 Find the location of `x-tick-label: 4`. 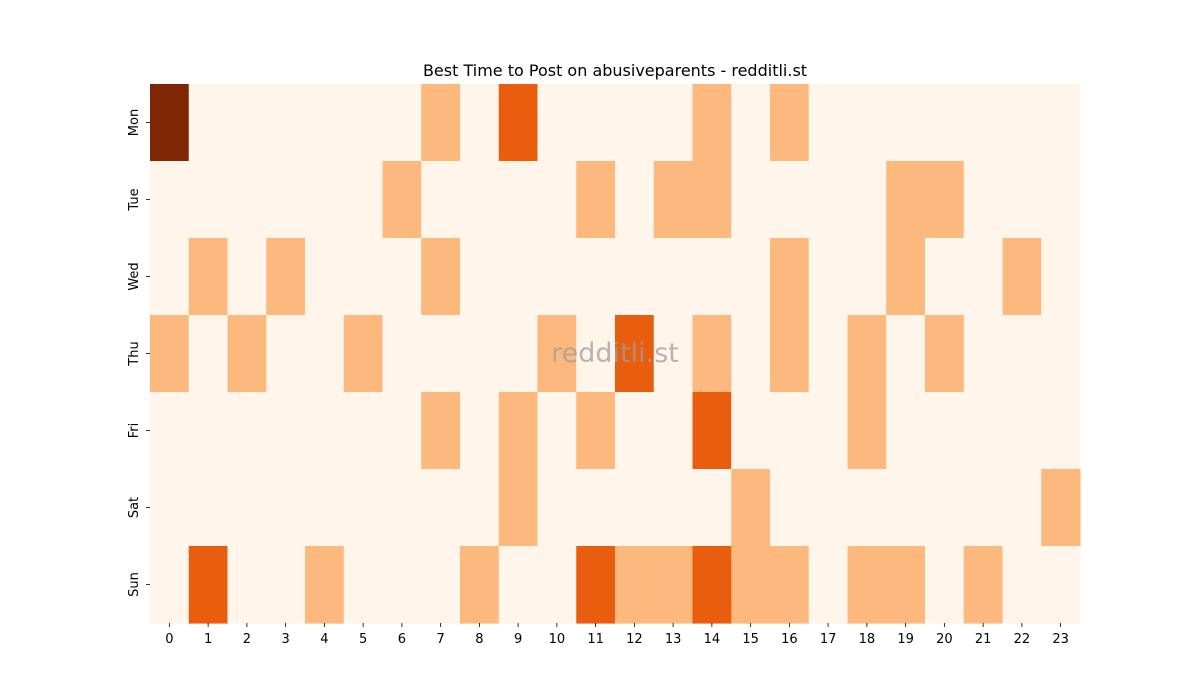

x-tick-label: 4 is located at coordinates (324, 639).